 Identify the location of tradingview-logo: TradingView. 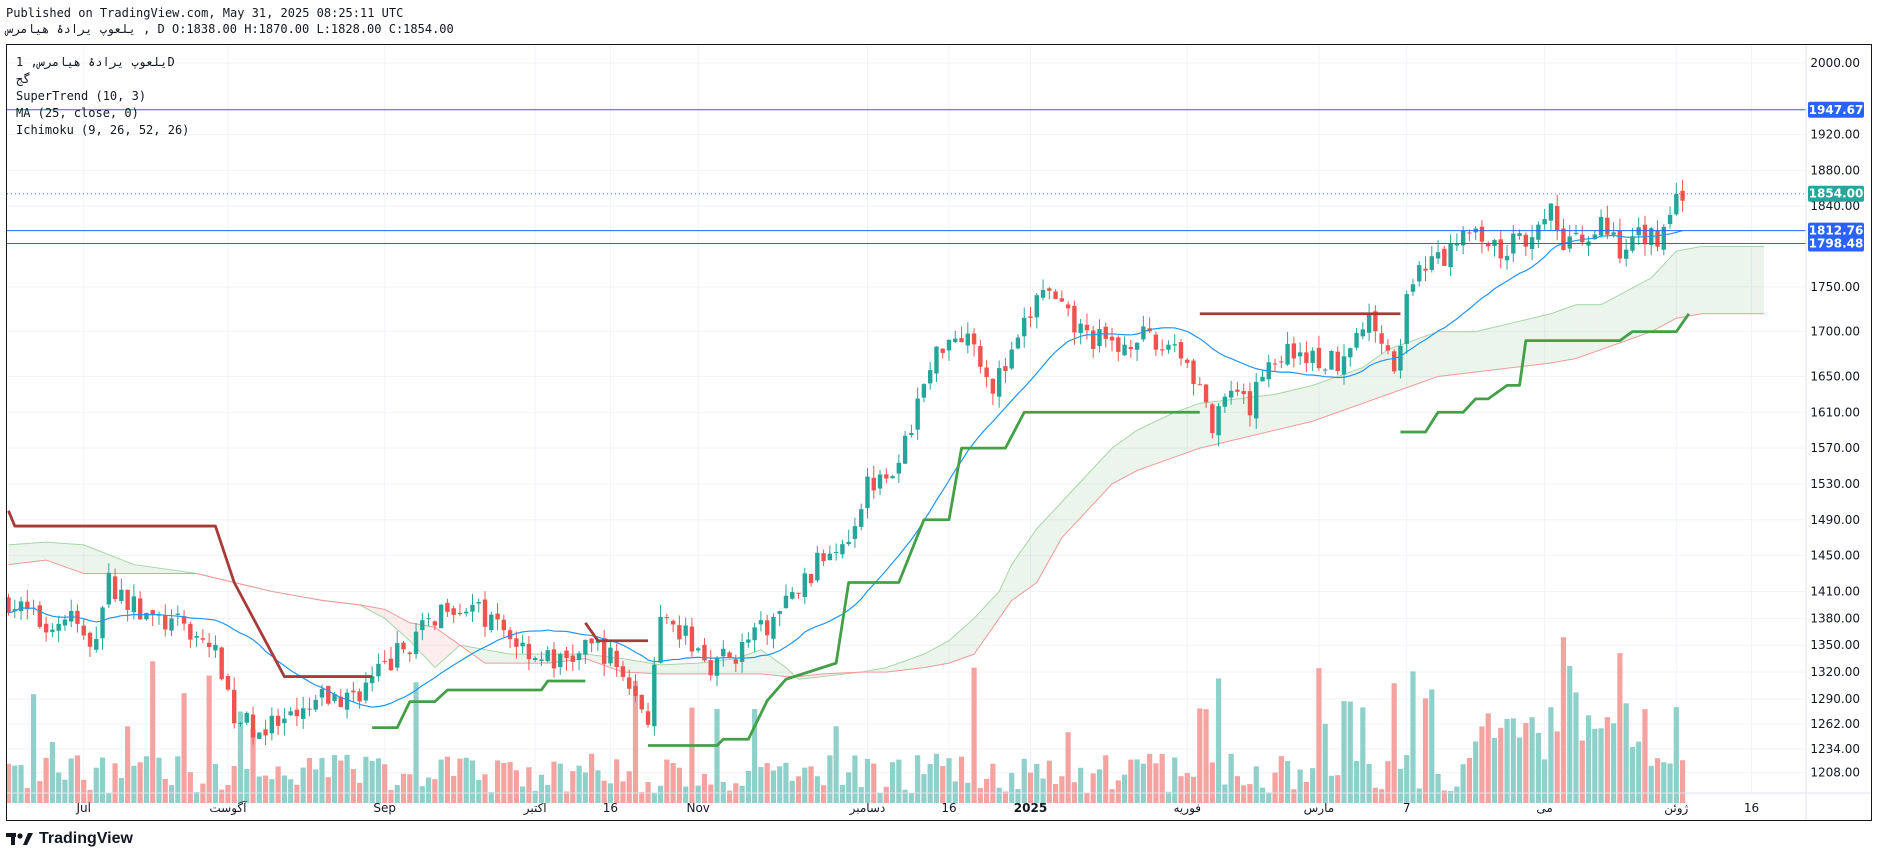
(69, 839).